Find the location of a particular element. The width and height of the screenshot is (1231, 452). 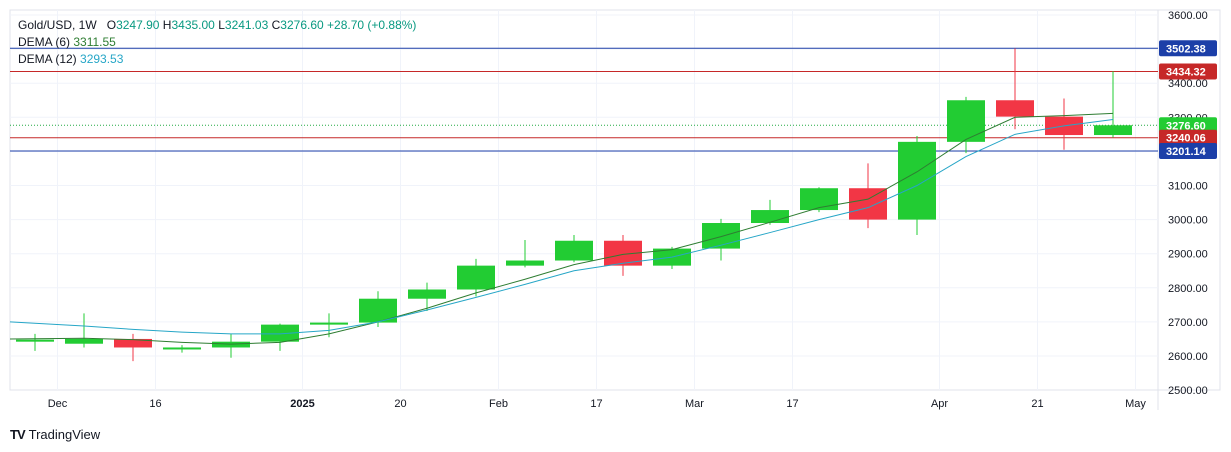

price-tag-label: 3276.60 is located at coordinates (1186, 126).